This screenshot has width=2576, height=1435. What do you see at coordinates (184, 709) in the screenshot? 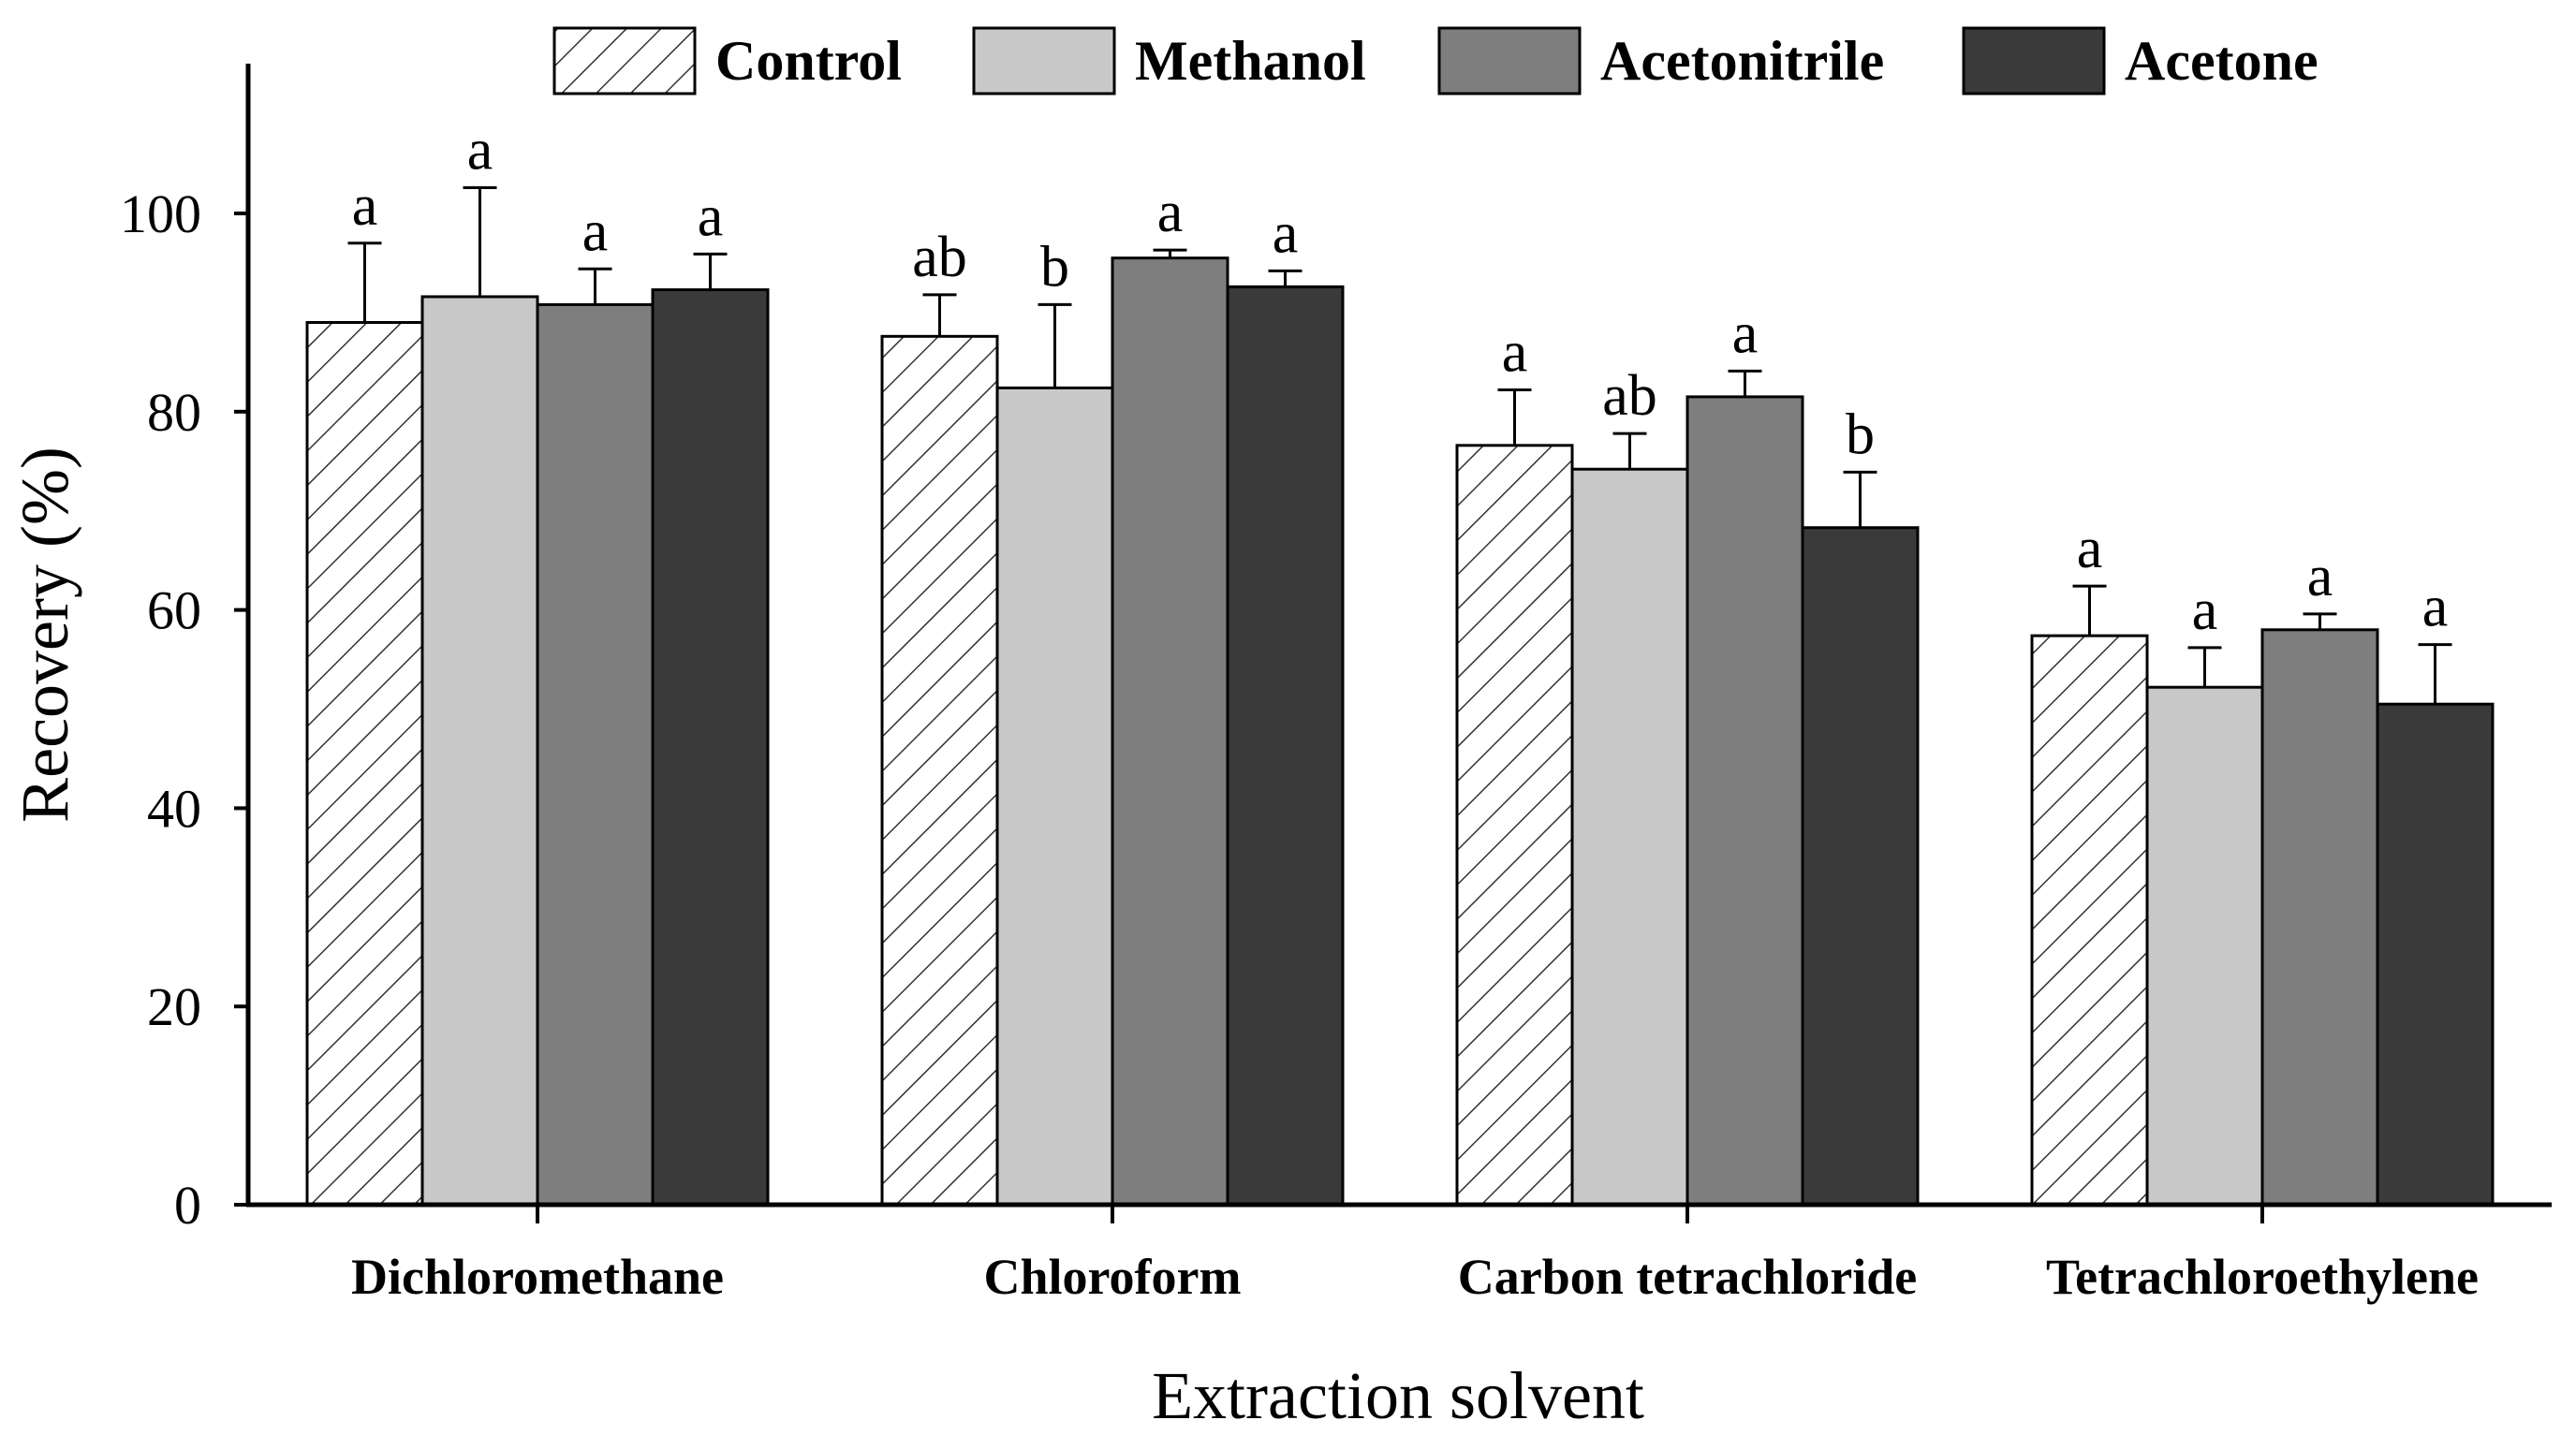
I see `y-ticks: 0 20 40 60 80 100` at bounding box center [184, 709].